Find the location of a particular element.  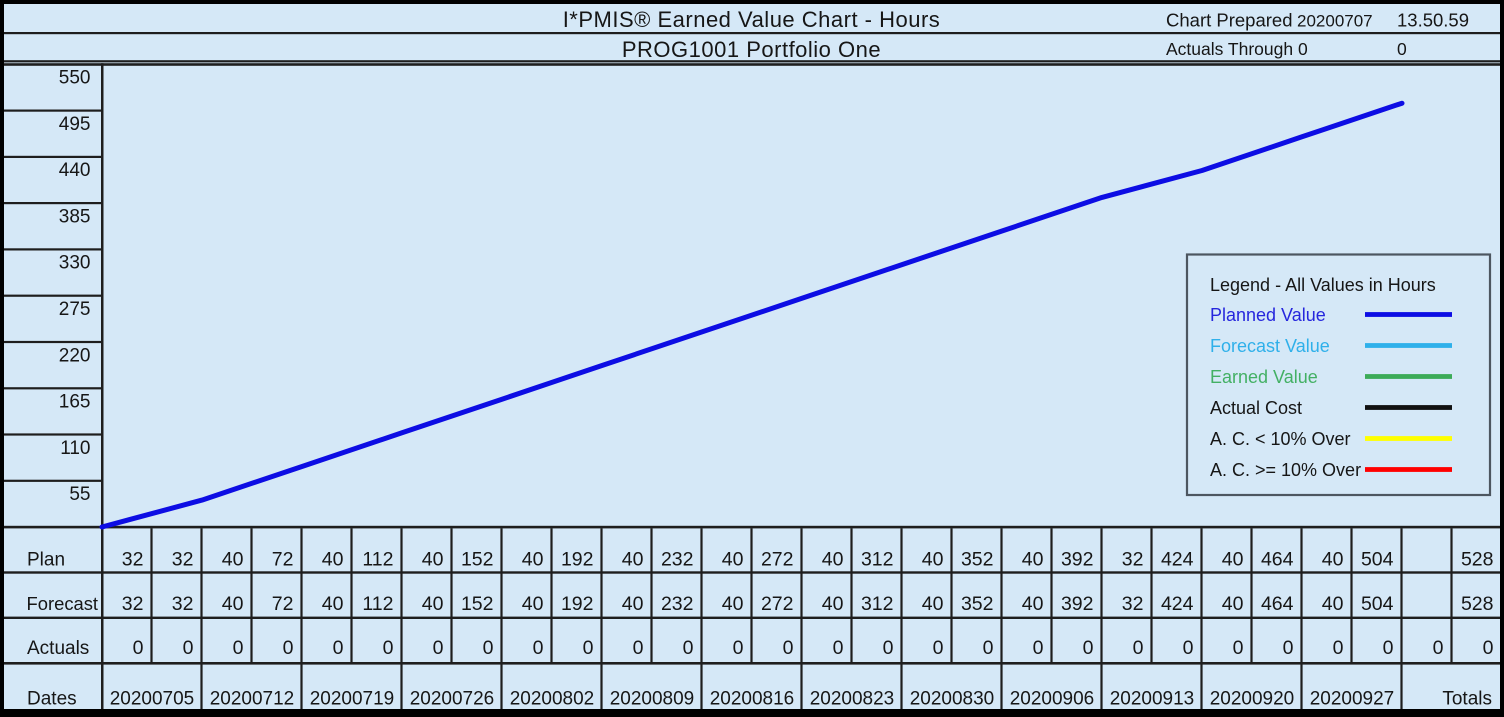

svg-text: 550 is located at coordinates (75, 78).